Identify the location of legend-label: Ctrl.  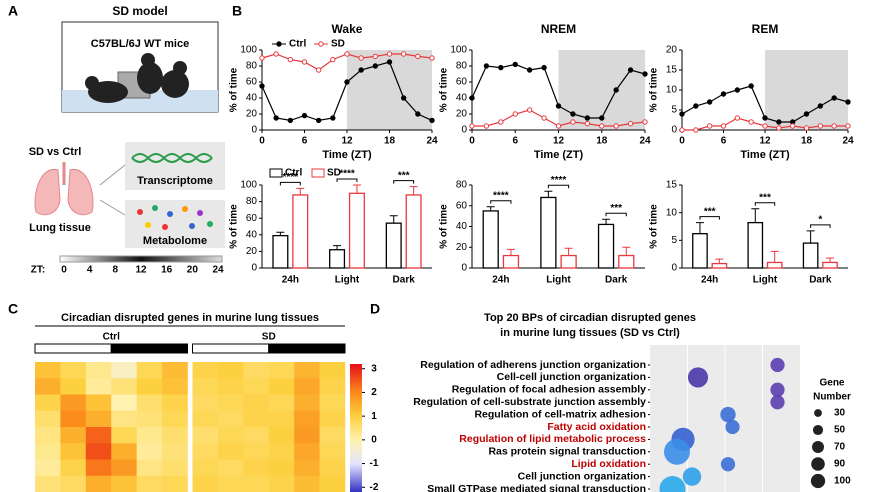
(297, 44).